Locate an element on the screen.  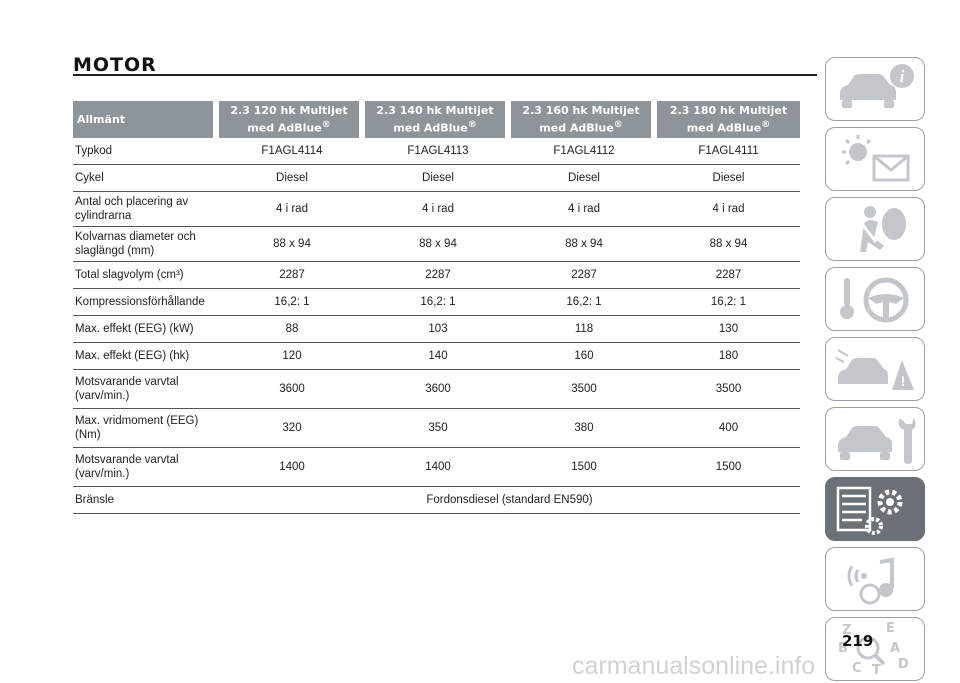
table-row: Cykel Diesel Diesel Diesel Diesel is located at coordinates (436, 178).